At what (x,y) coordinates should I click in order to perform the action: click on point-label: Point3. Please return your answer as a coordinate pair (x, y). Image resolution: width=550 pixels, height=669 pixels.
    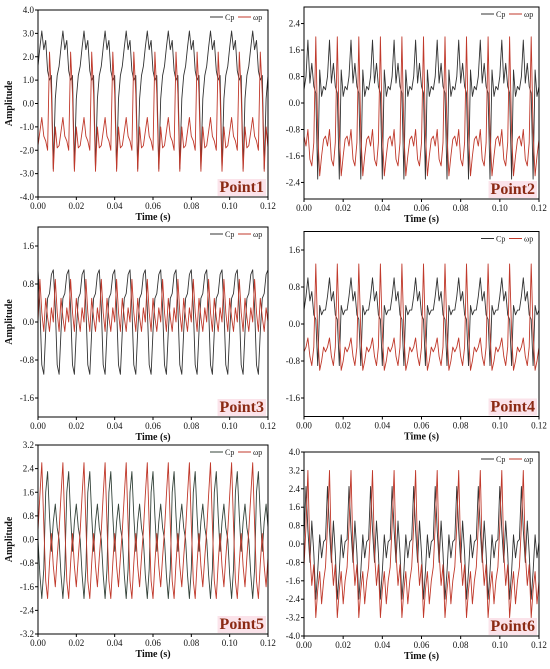
    Looking at the image, I should click on (242, 407).